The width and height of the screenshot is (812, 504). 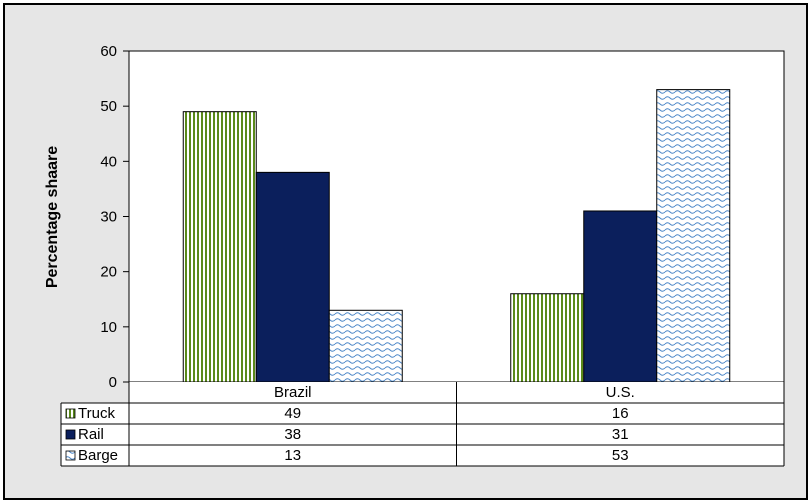 What do you see at coordinates (292, 455) in the screenshot?
I see `data-label: 13` at bounding box center [292, 455].